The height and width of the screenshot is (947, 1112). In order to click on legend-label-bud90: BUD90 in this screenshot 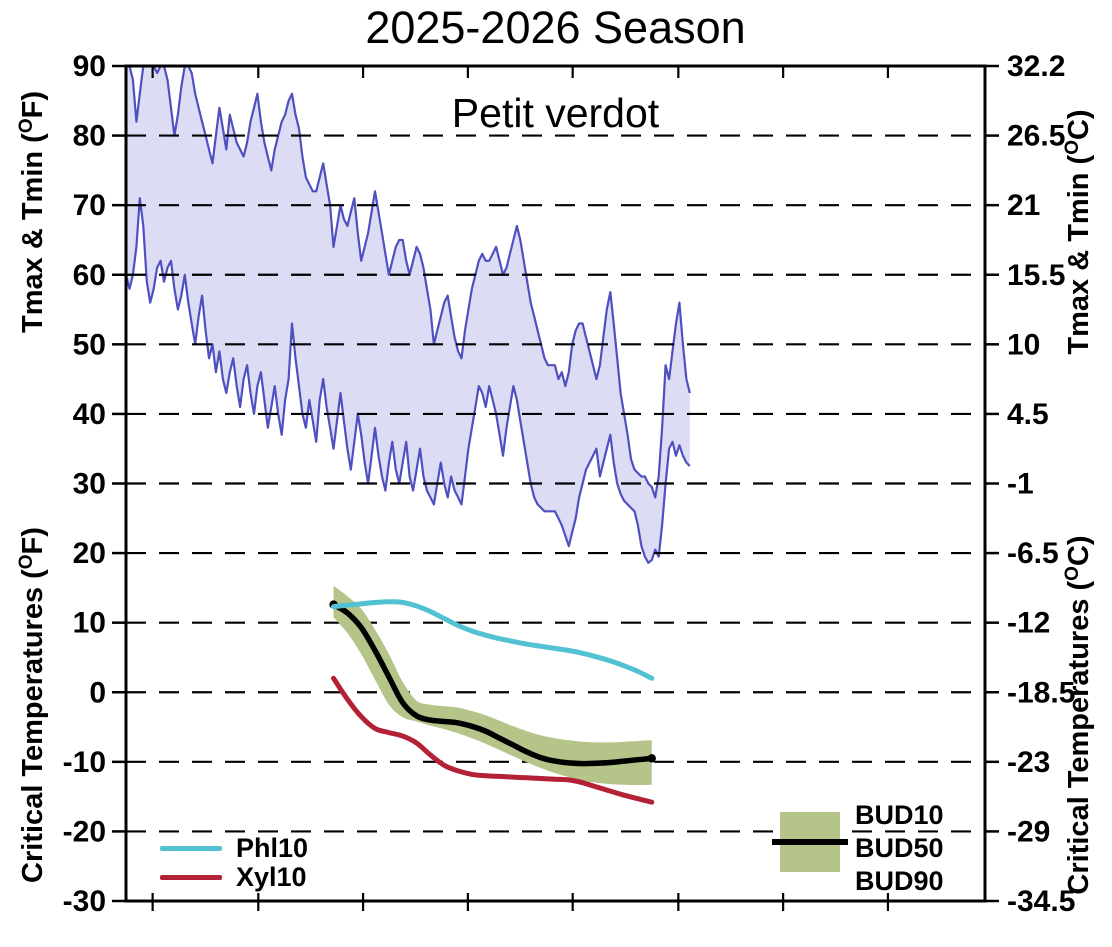, I will do `click(899, 881)`.